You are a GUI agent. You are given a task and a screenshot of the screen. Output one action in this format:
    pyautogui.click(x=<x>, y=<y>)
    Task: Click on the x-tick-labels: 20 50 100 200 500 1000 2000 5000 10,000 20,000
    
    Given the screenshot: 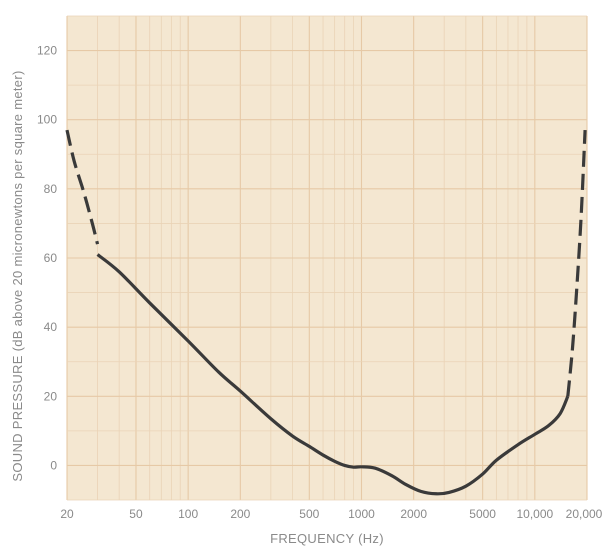 What is the action you would take?
    pyautogui.click(x=331, y=514)
    